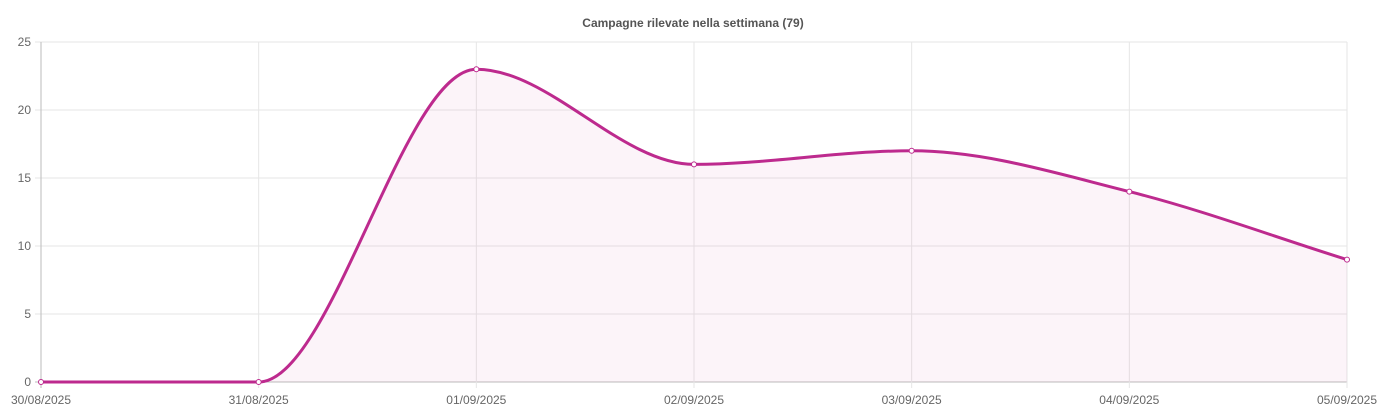 The height and width of the screenshot is (417, 1387). I want to click on y-tick-label: 0, so click(27, 382).